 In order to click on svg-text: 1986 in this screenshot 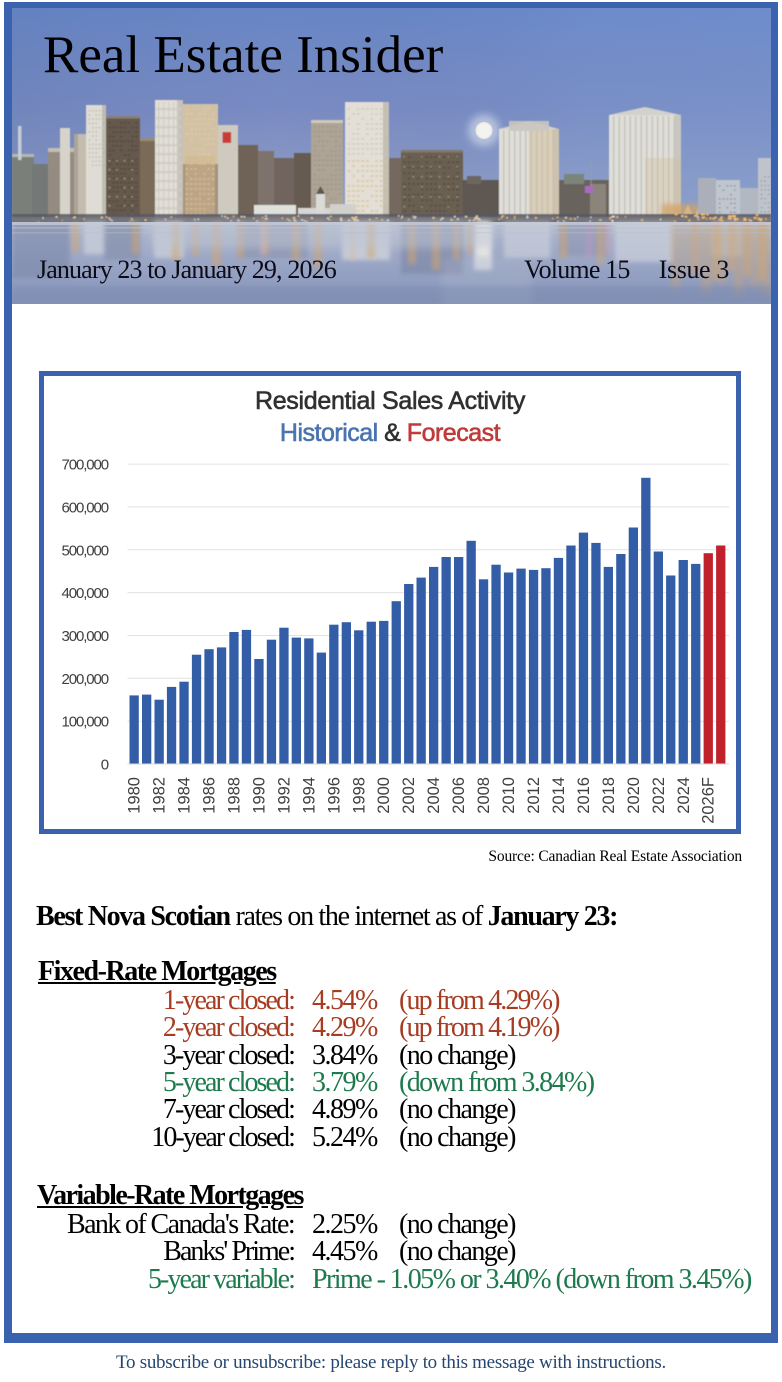, I will do `click(210, 795)`.